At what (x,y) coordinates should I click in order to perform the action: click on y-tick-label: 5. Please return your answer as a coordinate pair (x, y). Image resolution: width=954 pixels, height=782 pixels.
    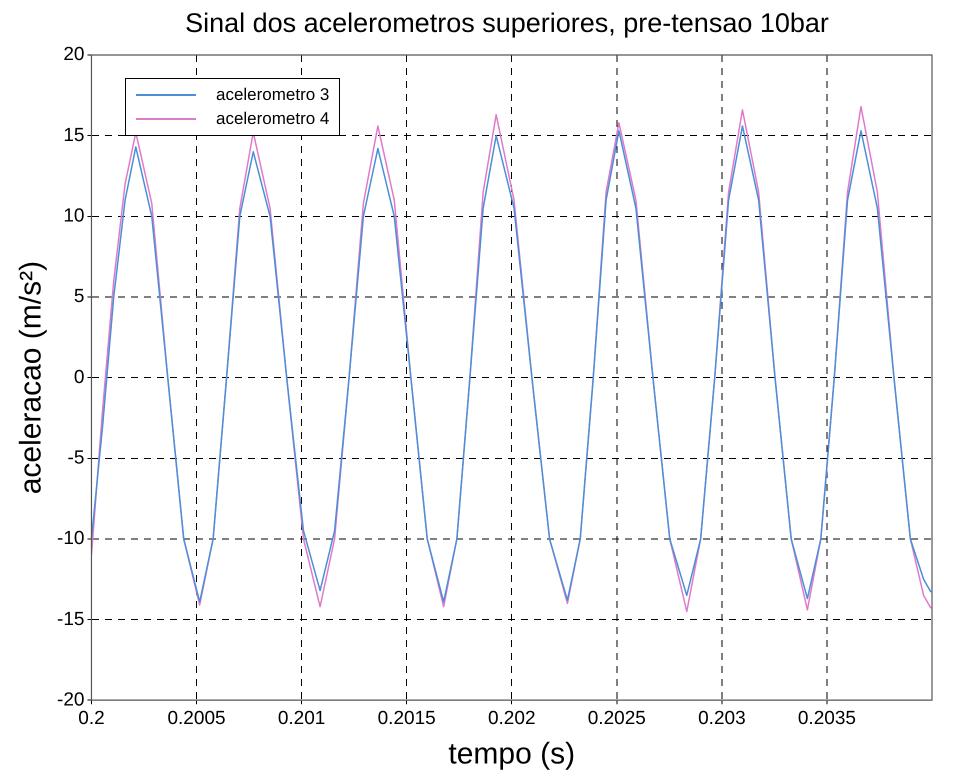
    Looking at the image, I should click on (79, 297).